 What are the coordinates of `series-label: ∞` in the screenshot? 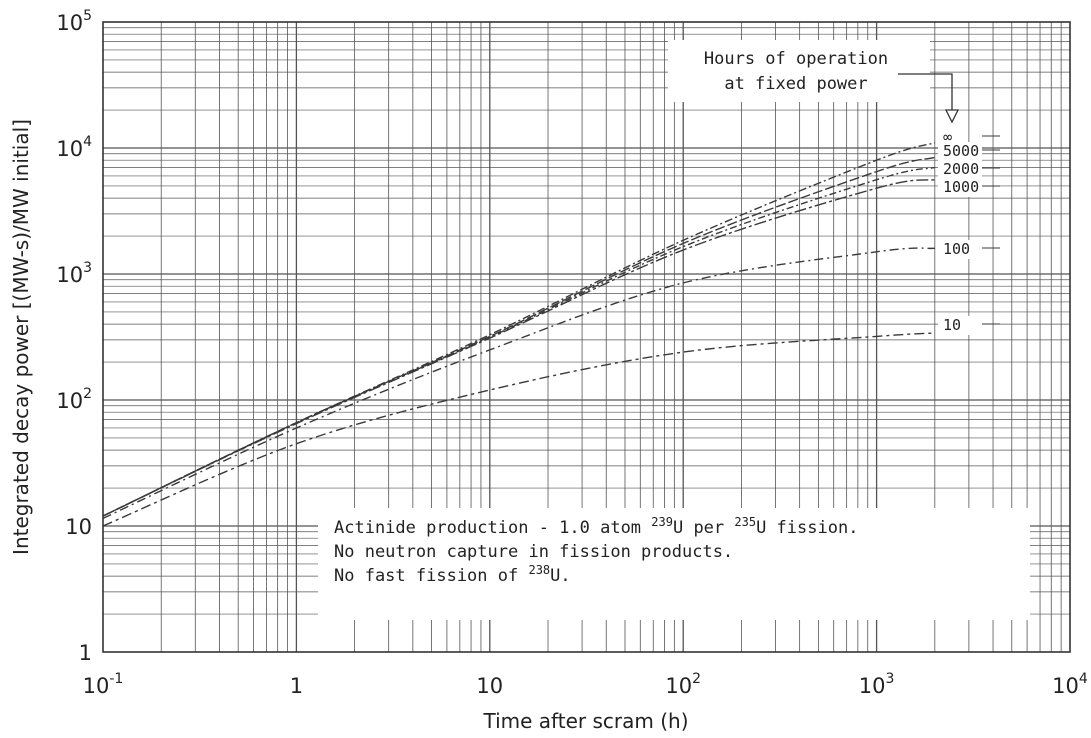 It's located at (947, 137).